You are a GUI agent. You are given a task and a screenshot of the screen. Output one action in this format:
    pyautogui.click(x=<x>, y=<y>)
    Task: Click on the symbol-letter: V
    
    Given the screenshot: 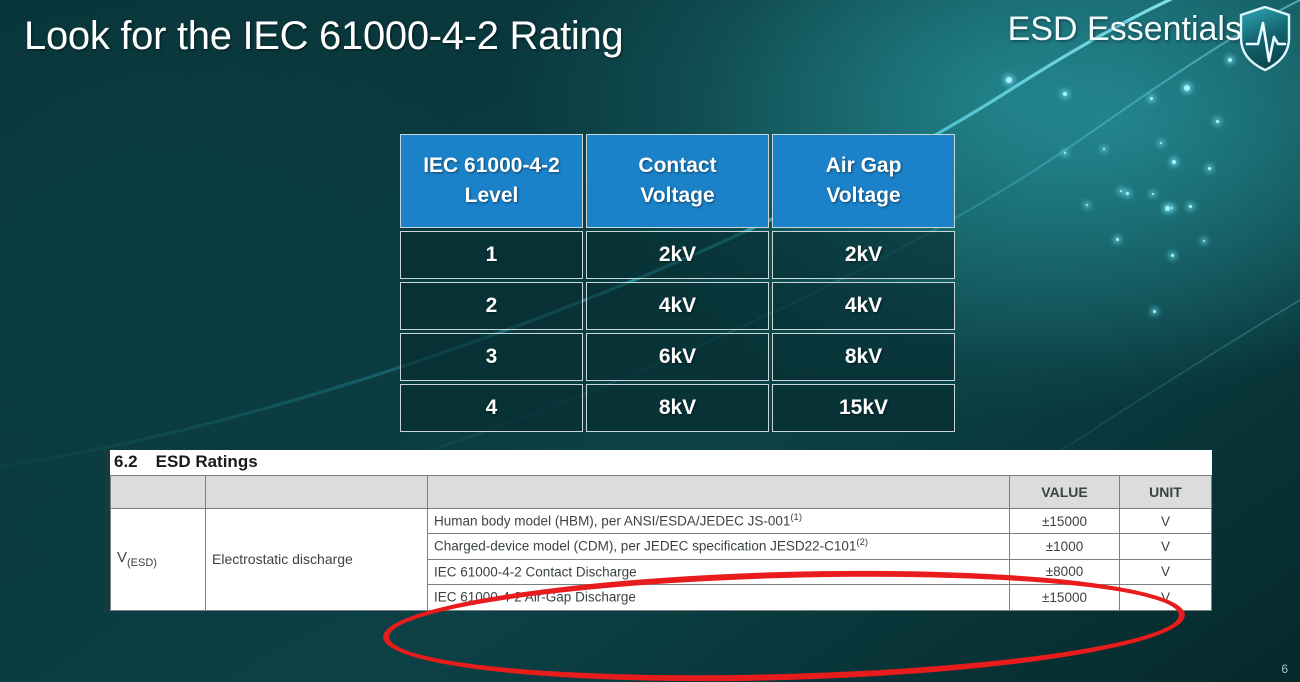 What is the action you would take?
    pyautogui.click(x=122, y=558)
    